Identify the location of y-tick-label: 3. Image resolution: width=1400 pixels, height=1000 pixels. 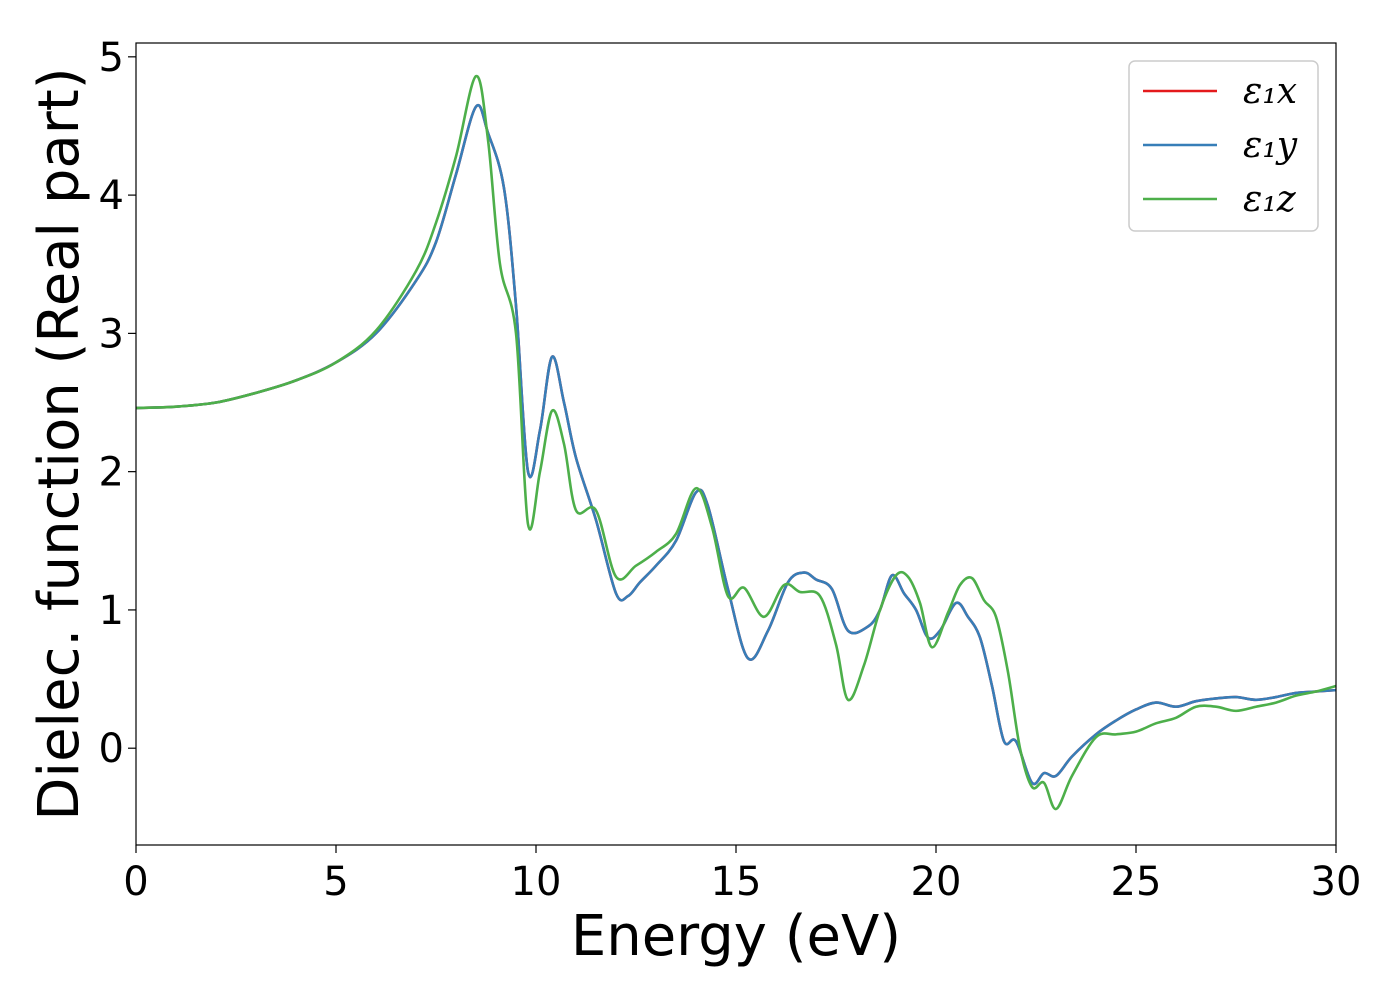
(111, 334).